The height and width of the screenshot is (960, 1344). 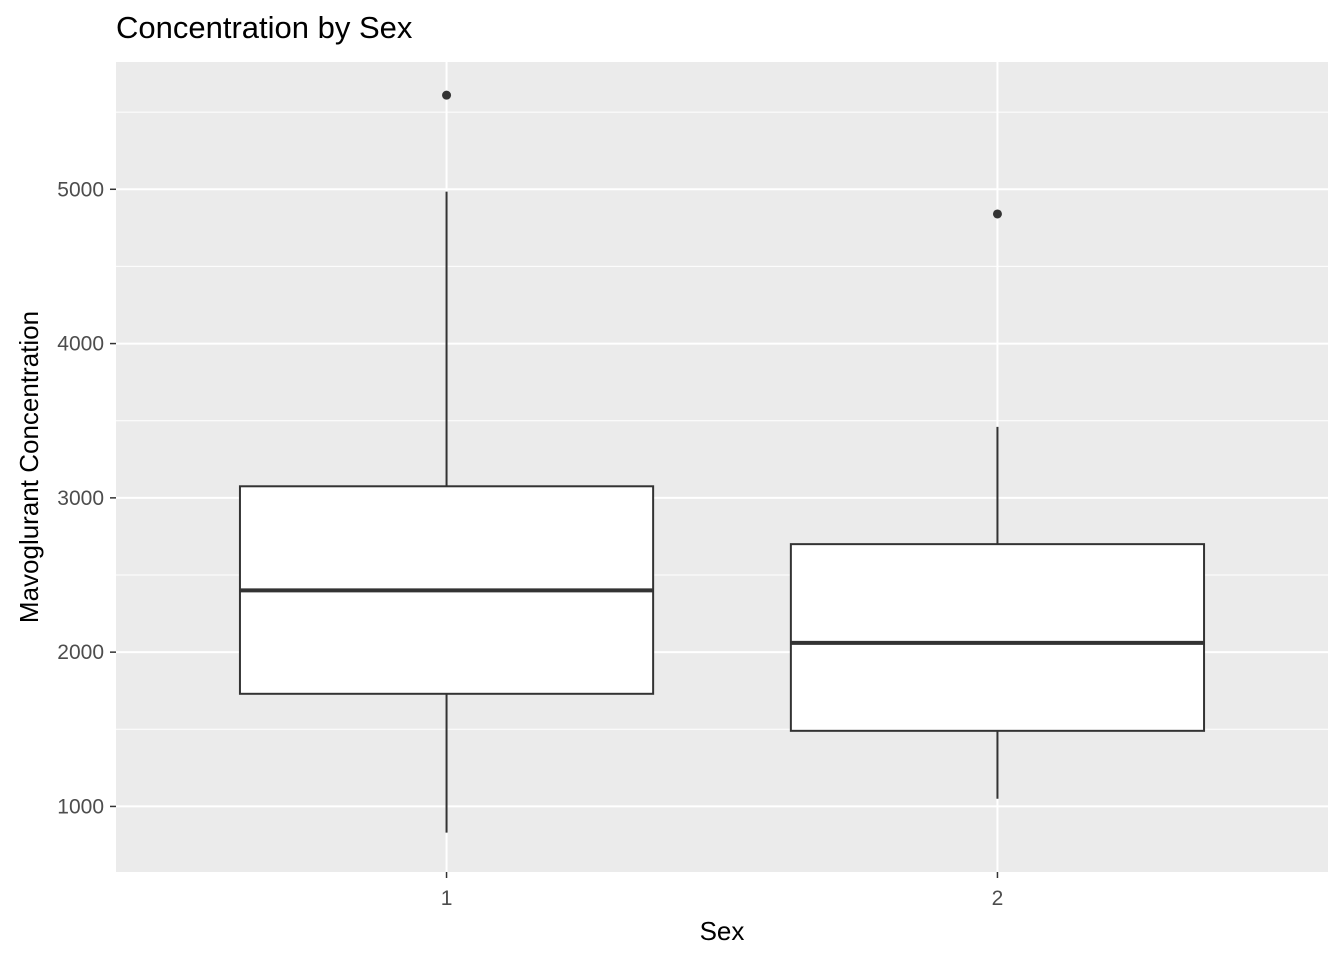 I want to click on x-axis-title: Sex, so click(x=722, y=931).